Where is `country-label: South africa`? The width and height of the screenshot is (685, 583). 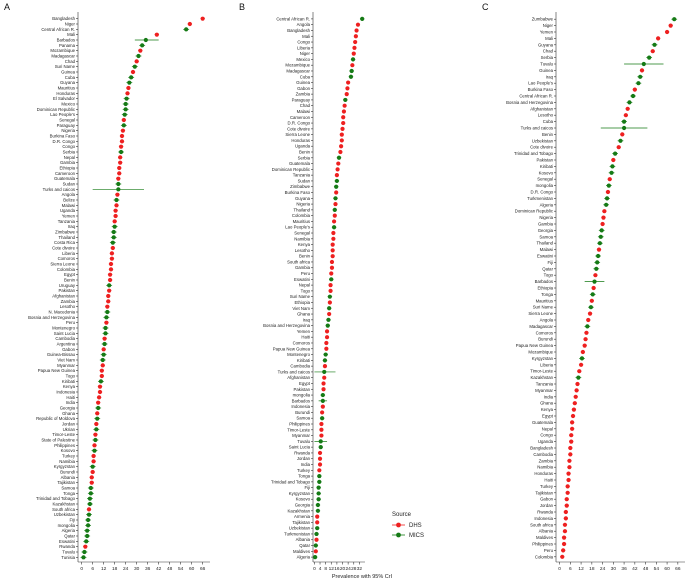 country-label: South africa is located at coordinates (542, 524).